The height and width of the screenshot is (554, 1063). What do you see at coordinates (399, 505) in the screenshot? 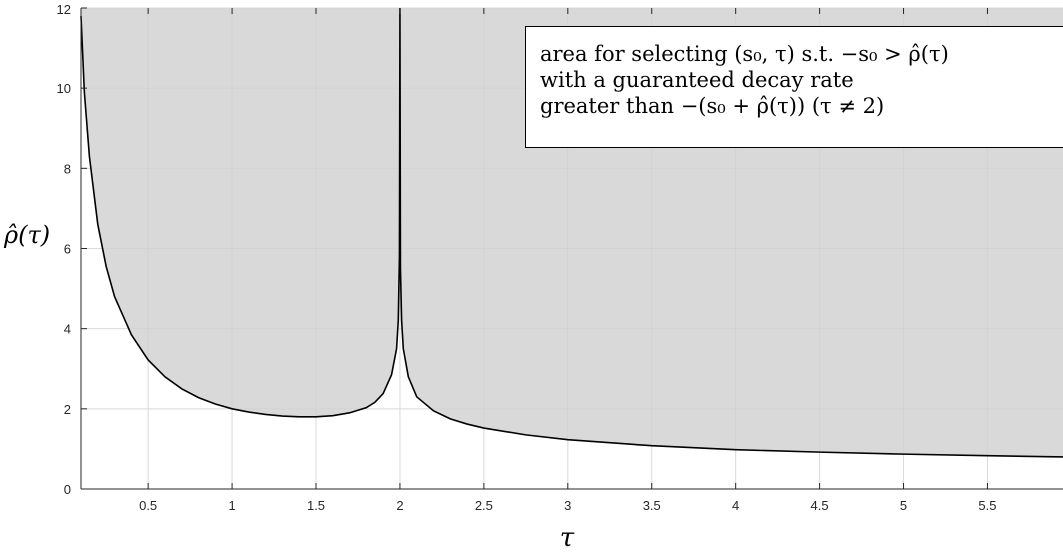
I see `x-tick-label: 2` at bounding box center [399, 505].